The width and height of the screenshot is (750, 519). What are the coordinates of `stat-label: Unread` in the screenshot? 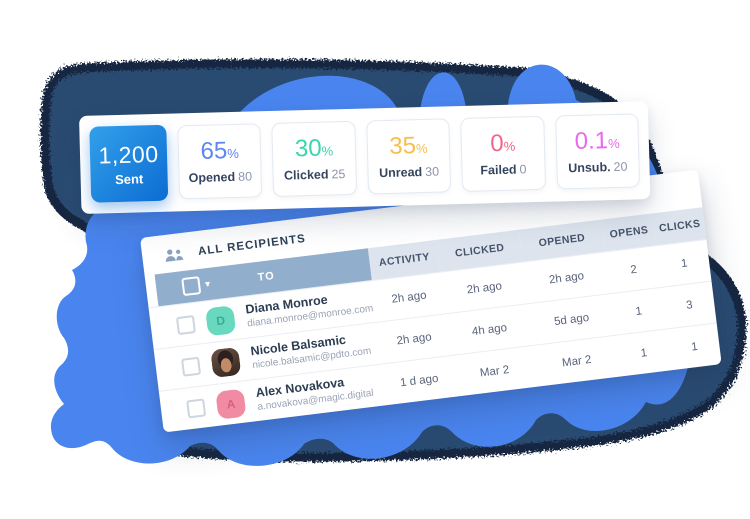 It's located at (400, 172).